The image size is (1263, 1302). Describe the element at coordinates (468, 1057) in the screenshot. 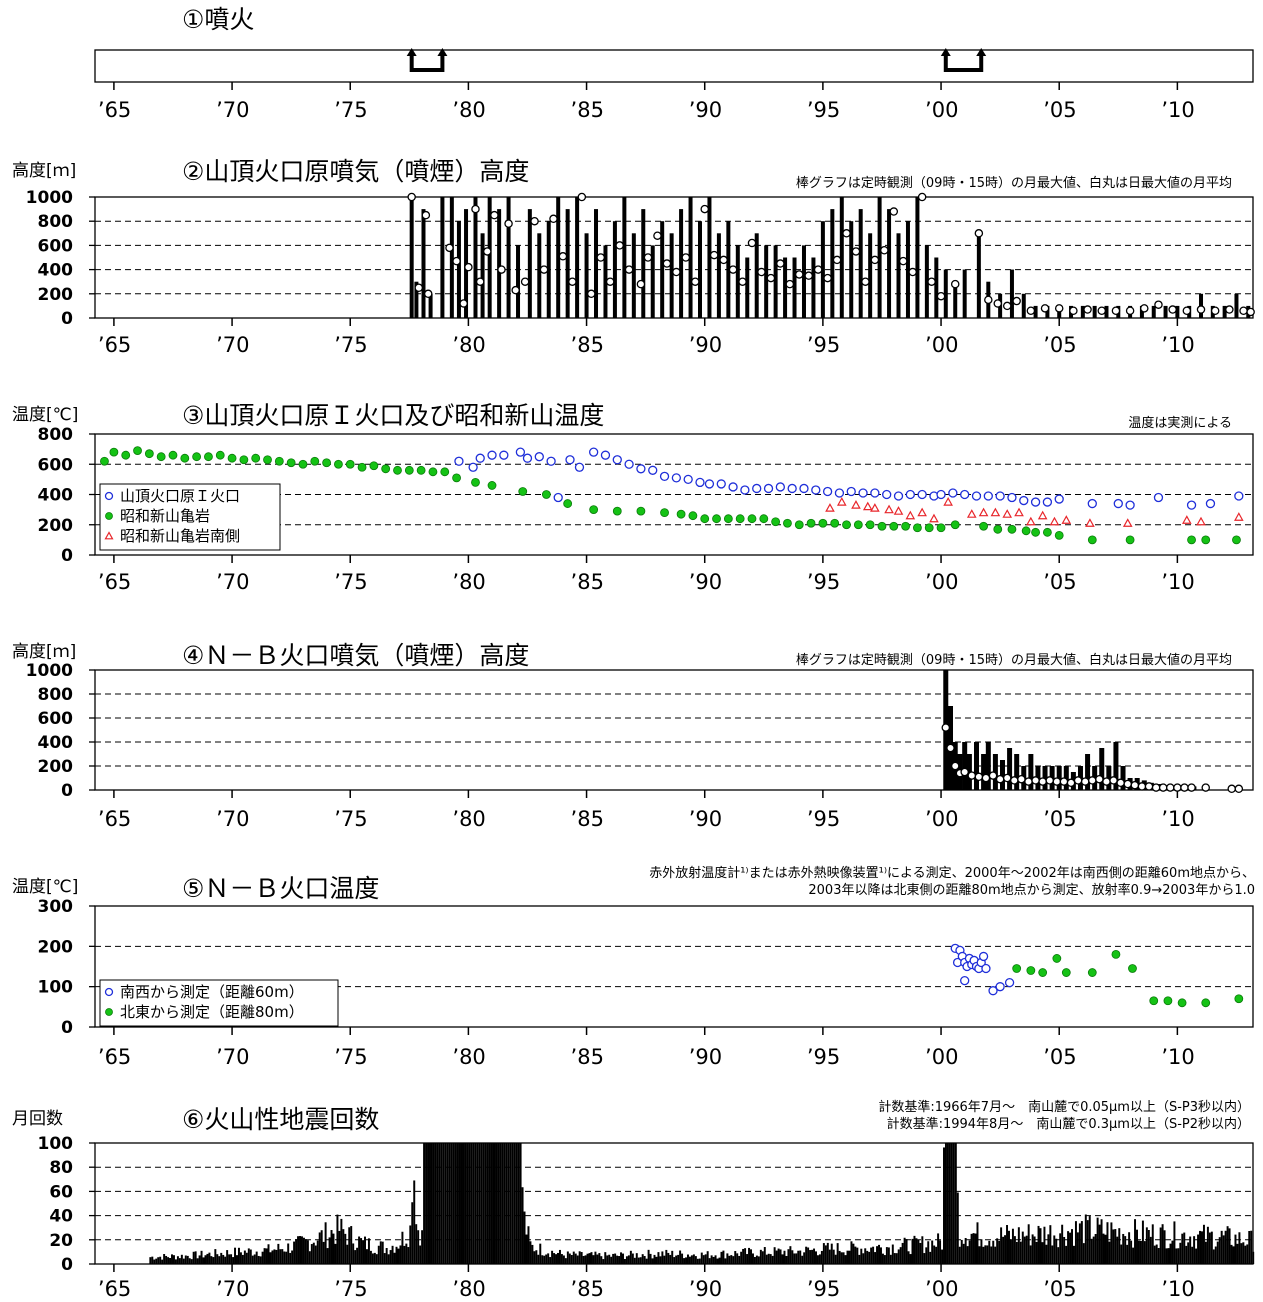

I see `x-tick-label: ’80` at that location.